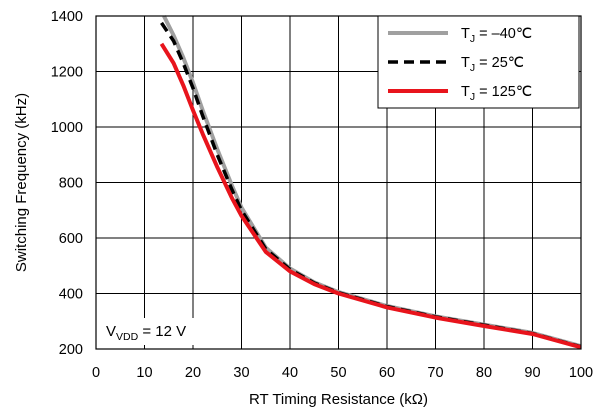 The width and height of the screenshot is (597, 414). Describe the element at coordinates (67, 17) in the screenshot. I see `y-tick-label: 1400` at that location.